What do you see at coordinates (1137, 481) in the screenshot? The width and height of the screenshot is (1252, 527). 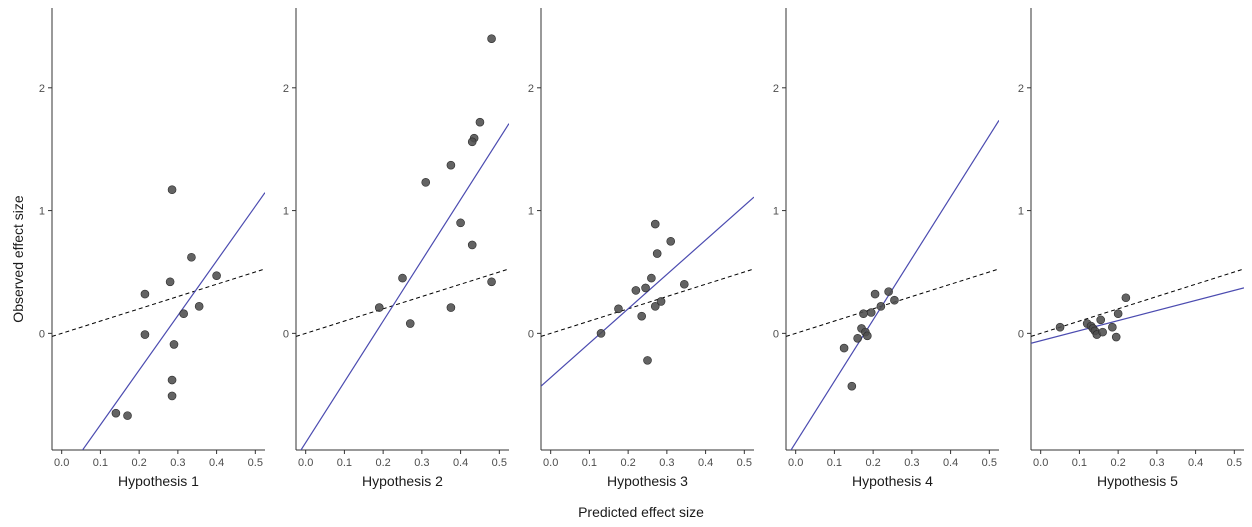 I see `panel-label: Hypothesis 5` at bounding box center [1137, 481].